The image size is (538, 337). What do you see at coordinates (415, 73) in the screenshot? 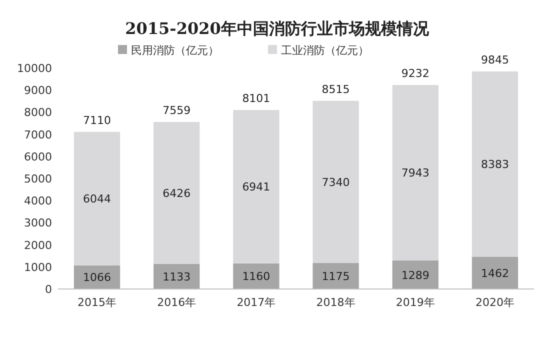
I see `total-label: 9232` at bounding box center [415, 73].